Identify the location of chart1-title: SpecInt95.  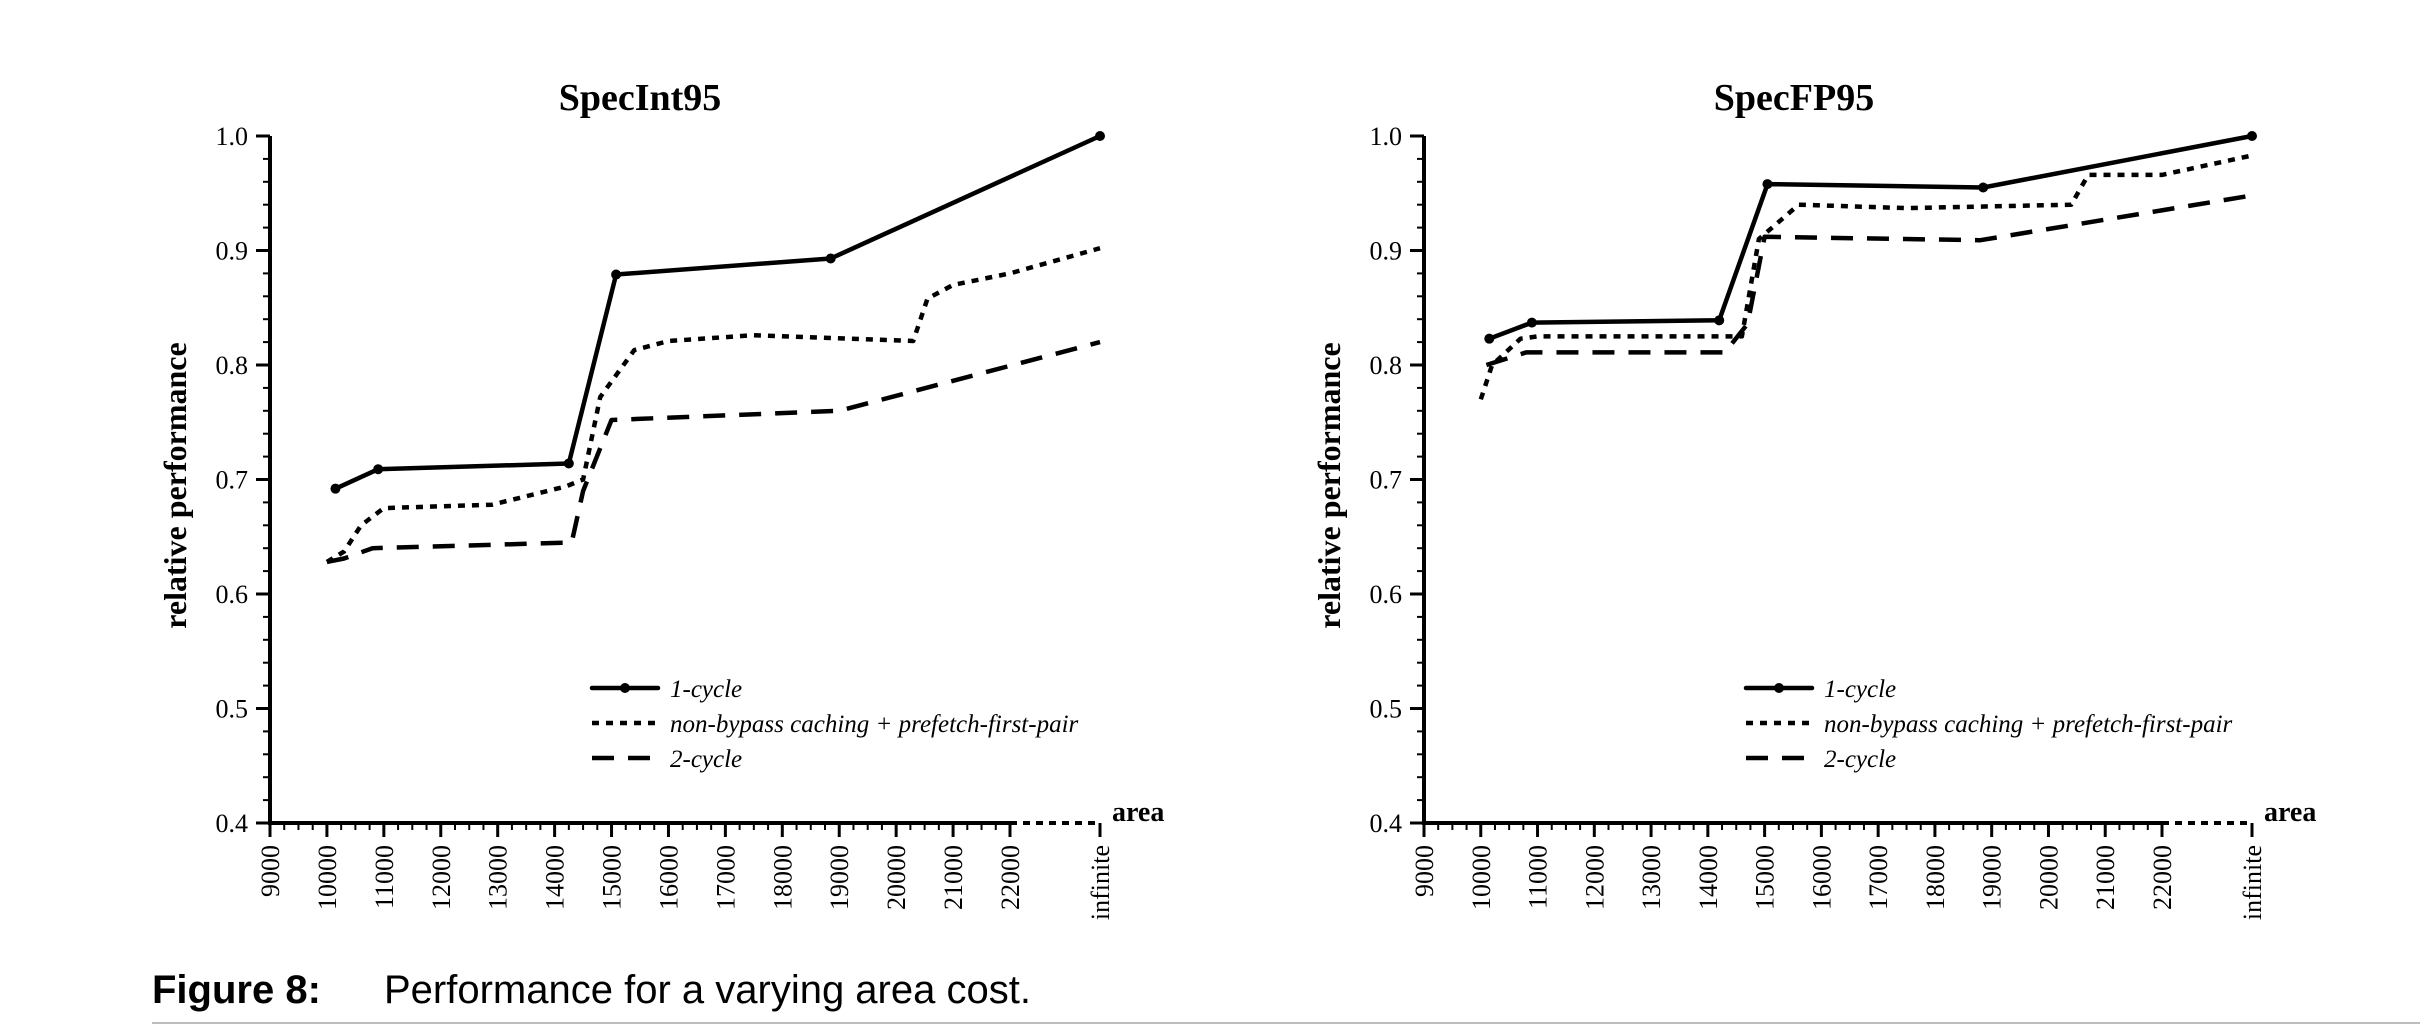
(640, 98).